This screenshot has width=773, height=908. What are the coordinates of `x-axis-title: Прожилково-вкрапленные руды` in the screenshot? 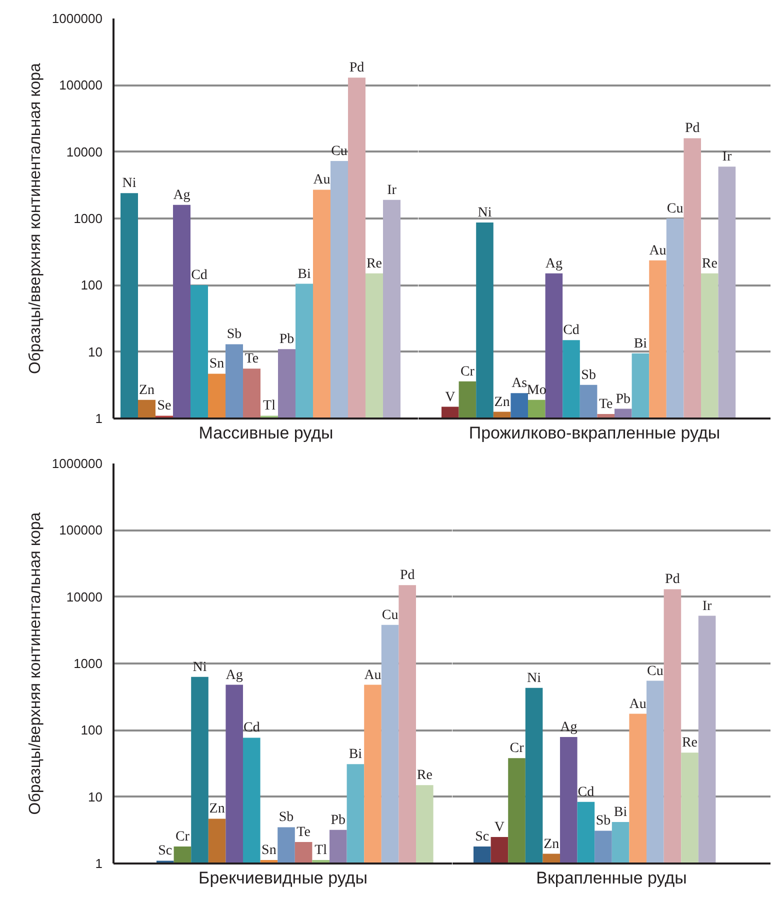 It's located at (594, 433).